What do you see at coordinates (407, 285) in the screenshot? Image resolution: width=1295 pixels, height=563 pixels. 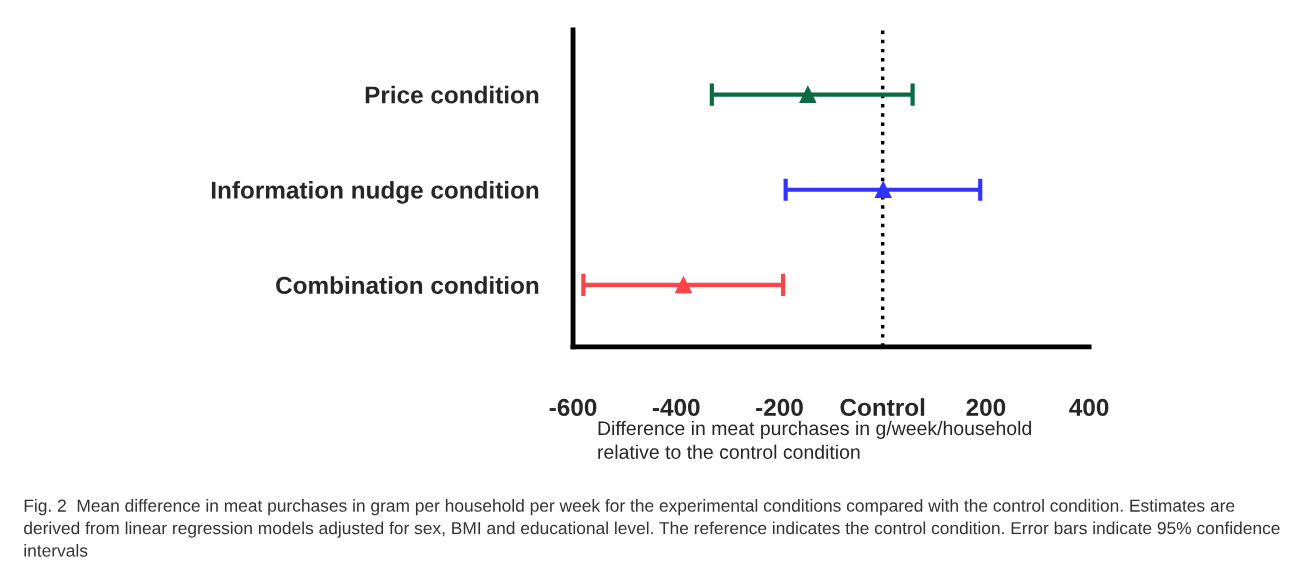 I see `y-tick-label: Combination condition` at bounding box center [407, 285].